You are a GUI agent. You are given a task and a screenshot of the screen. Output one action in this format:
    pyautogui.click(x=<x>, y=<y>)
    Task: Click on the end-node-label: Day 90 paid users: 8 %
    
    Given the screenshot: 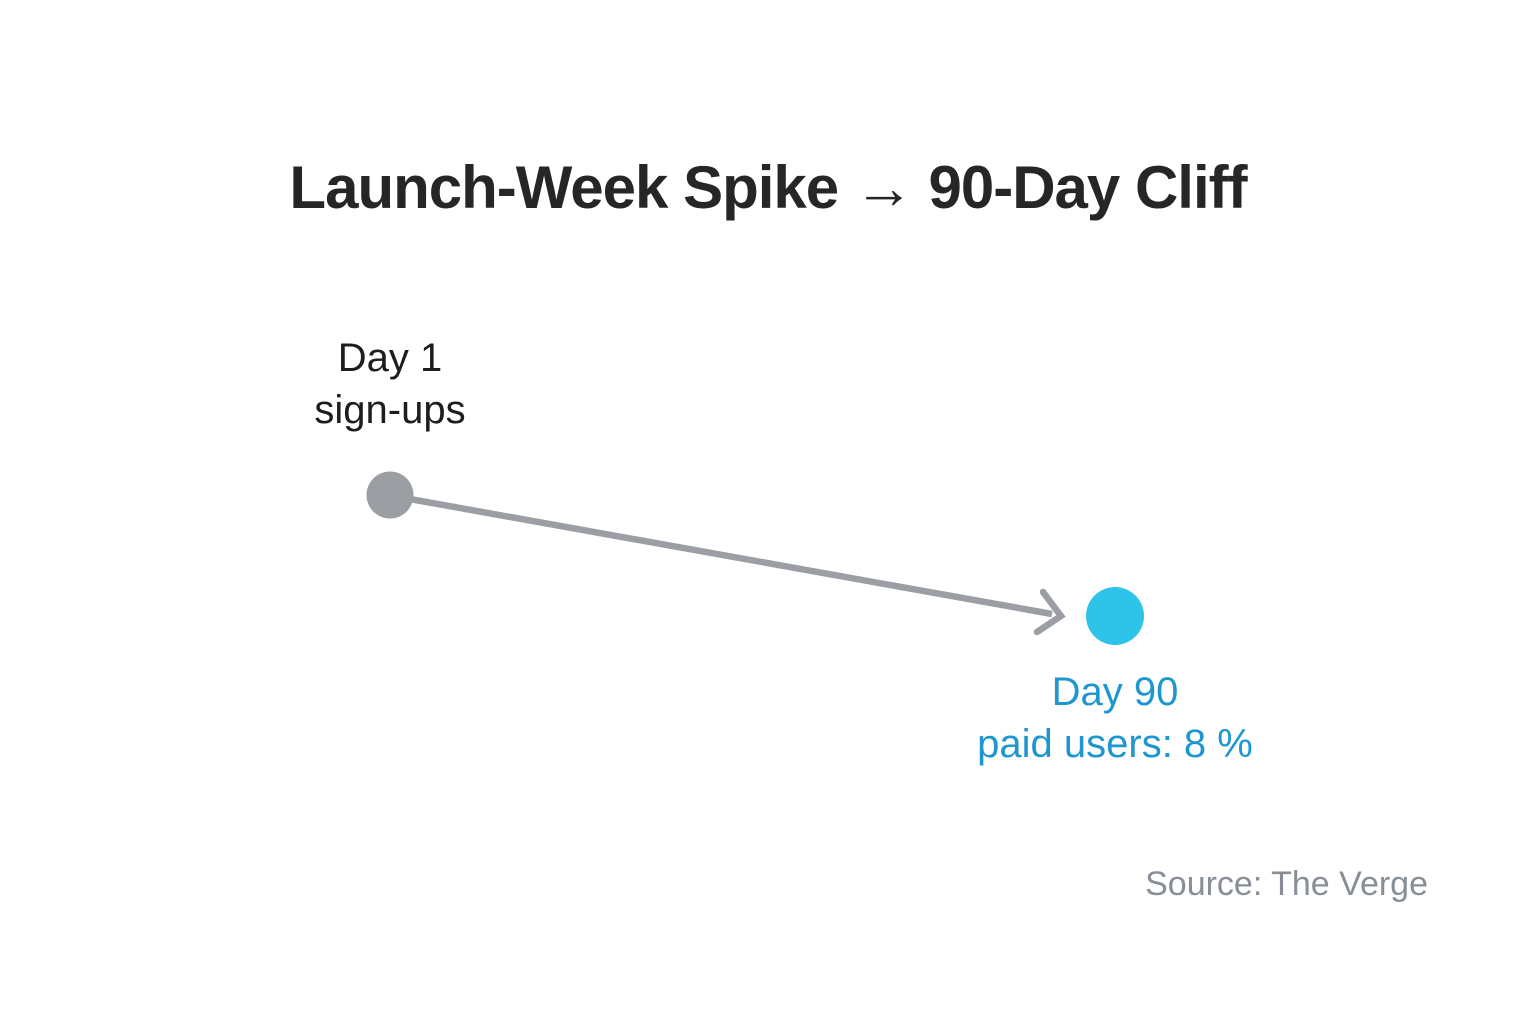 What is the action you would take?
    pyautogui.click(x=1115, y=718)
    